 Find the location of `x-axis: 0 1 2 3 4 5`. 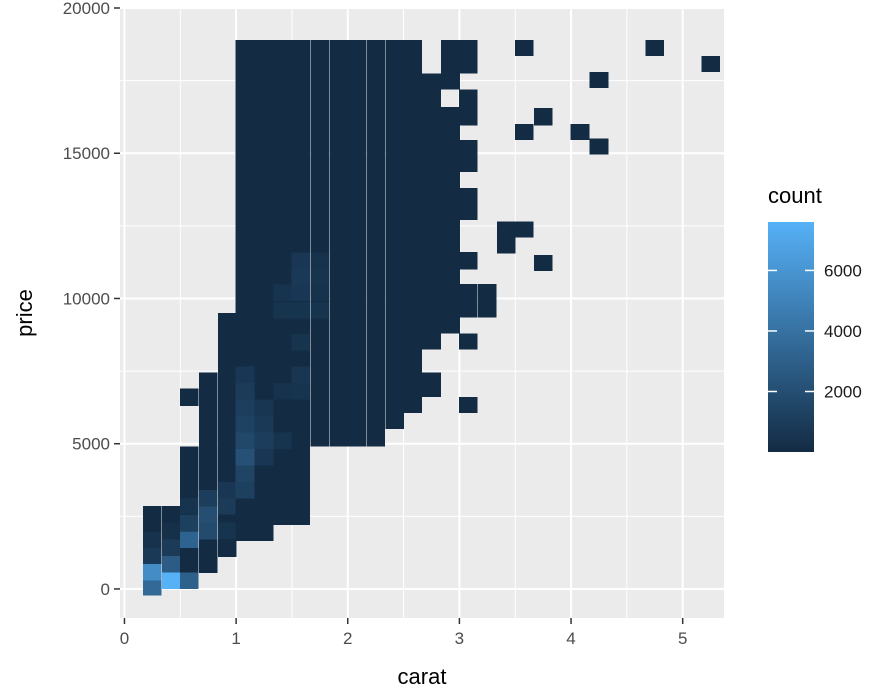

x-axis: 0 1 2 3 4 5 is located at coordinates (403, 633).